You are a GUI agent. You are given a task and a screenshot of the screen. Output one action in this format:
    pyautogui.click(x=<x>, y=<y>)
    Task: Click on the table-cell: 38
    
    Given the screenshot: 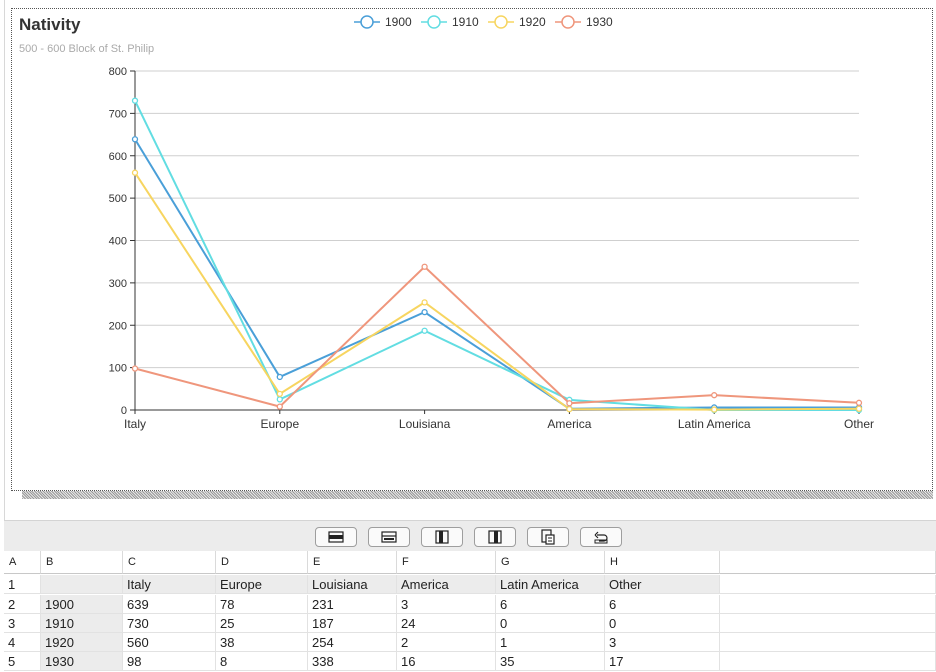 What is the action you would take?
    pyautogui.click(x=262, y=642)
    